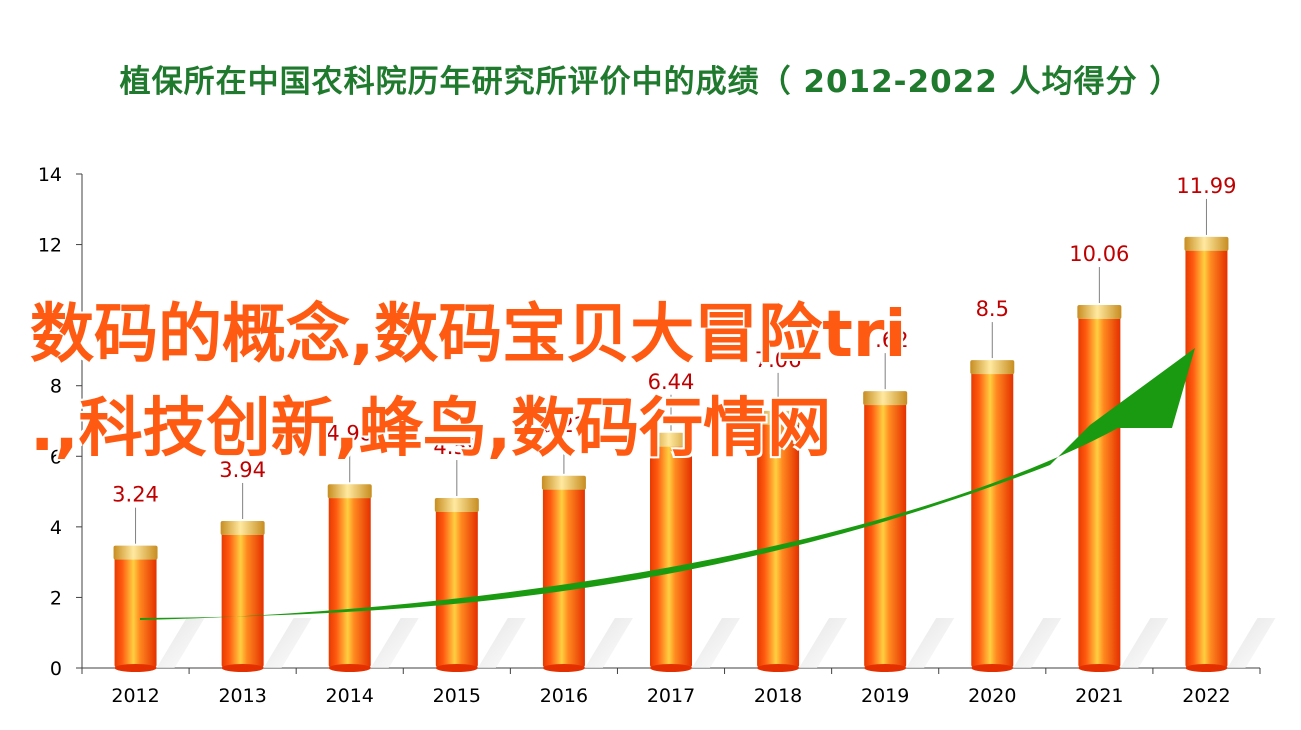 The image size is (1301, 730). What do you see at coordinates (1206, 696) in the screenshot?
I see `x-tick-label: 2022` at bounding box center [1206, 696].